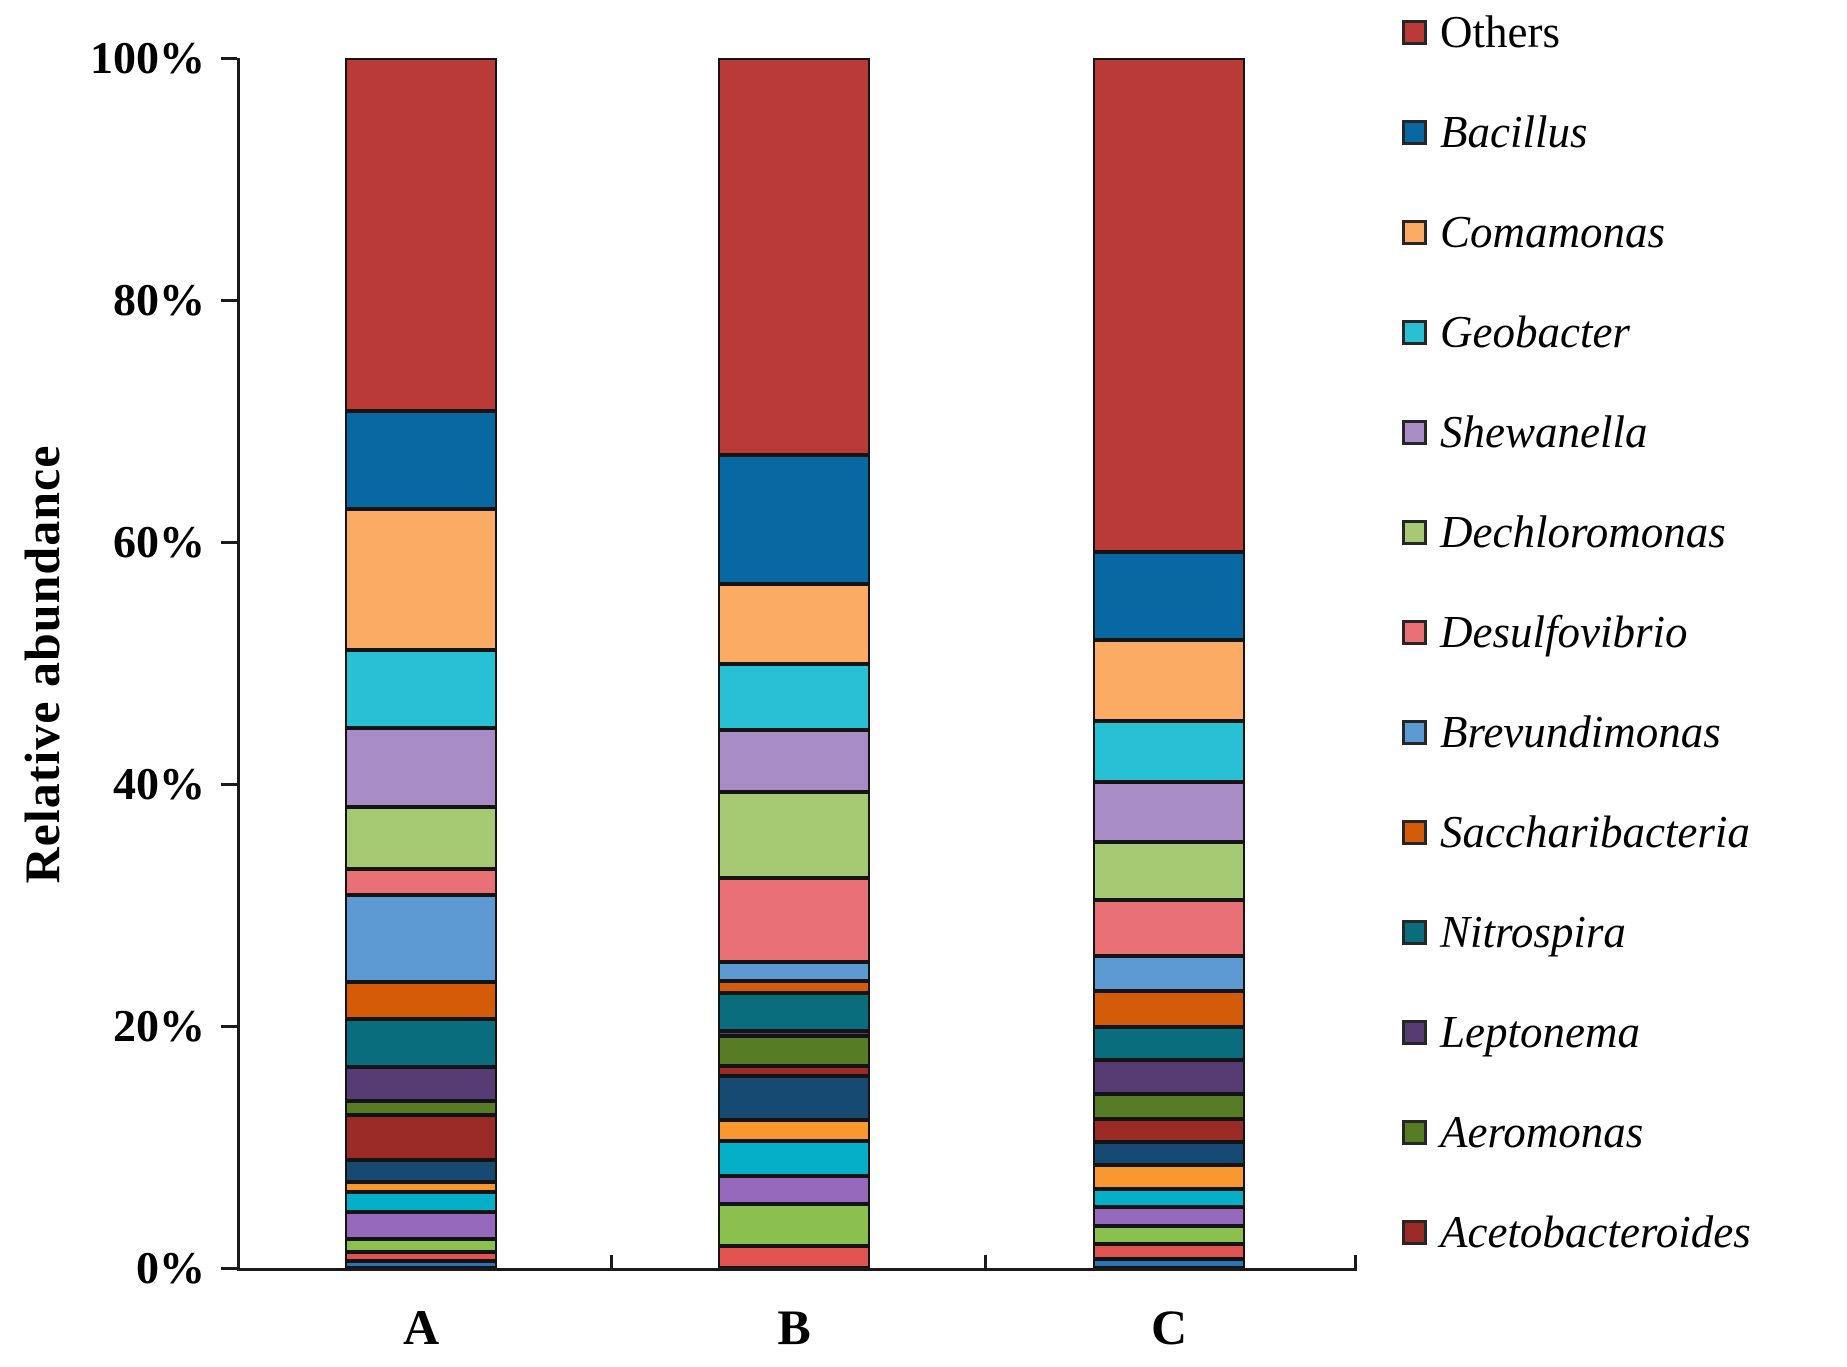 The width and height of the screenshot is (1847, 1367). I want to click on y-axis-tick-label: 100%, so click(147, 57).